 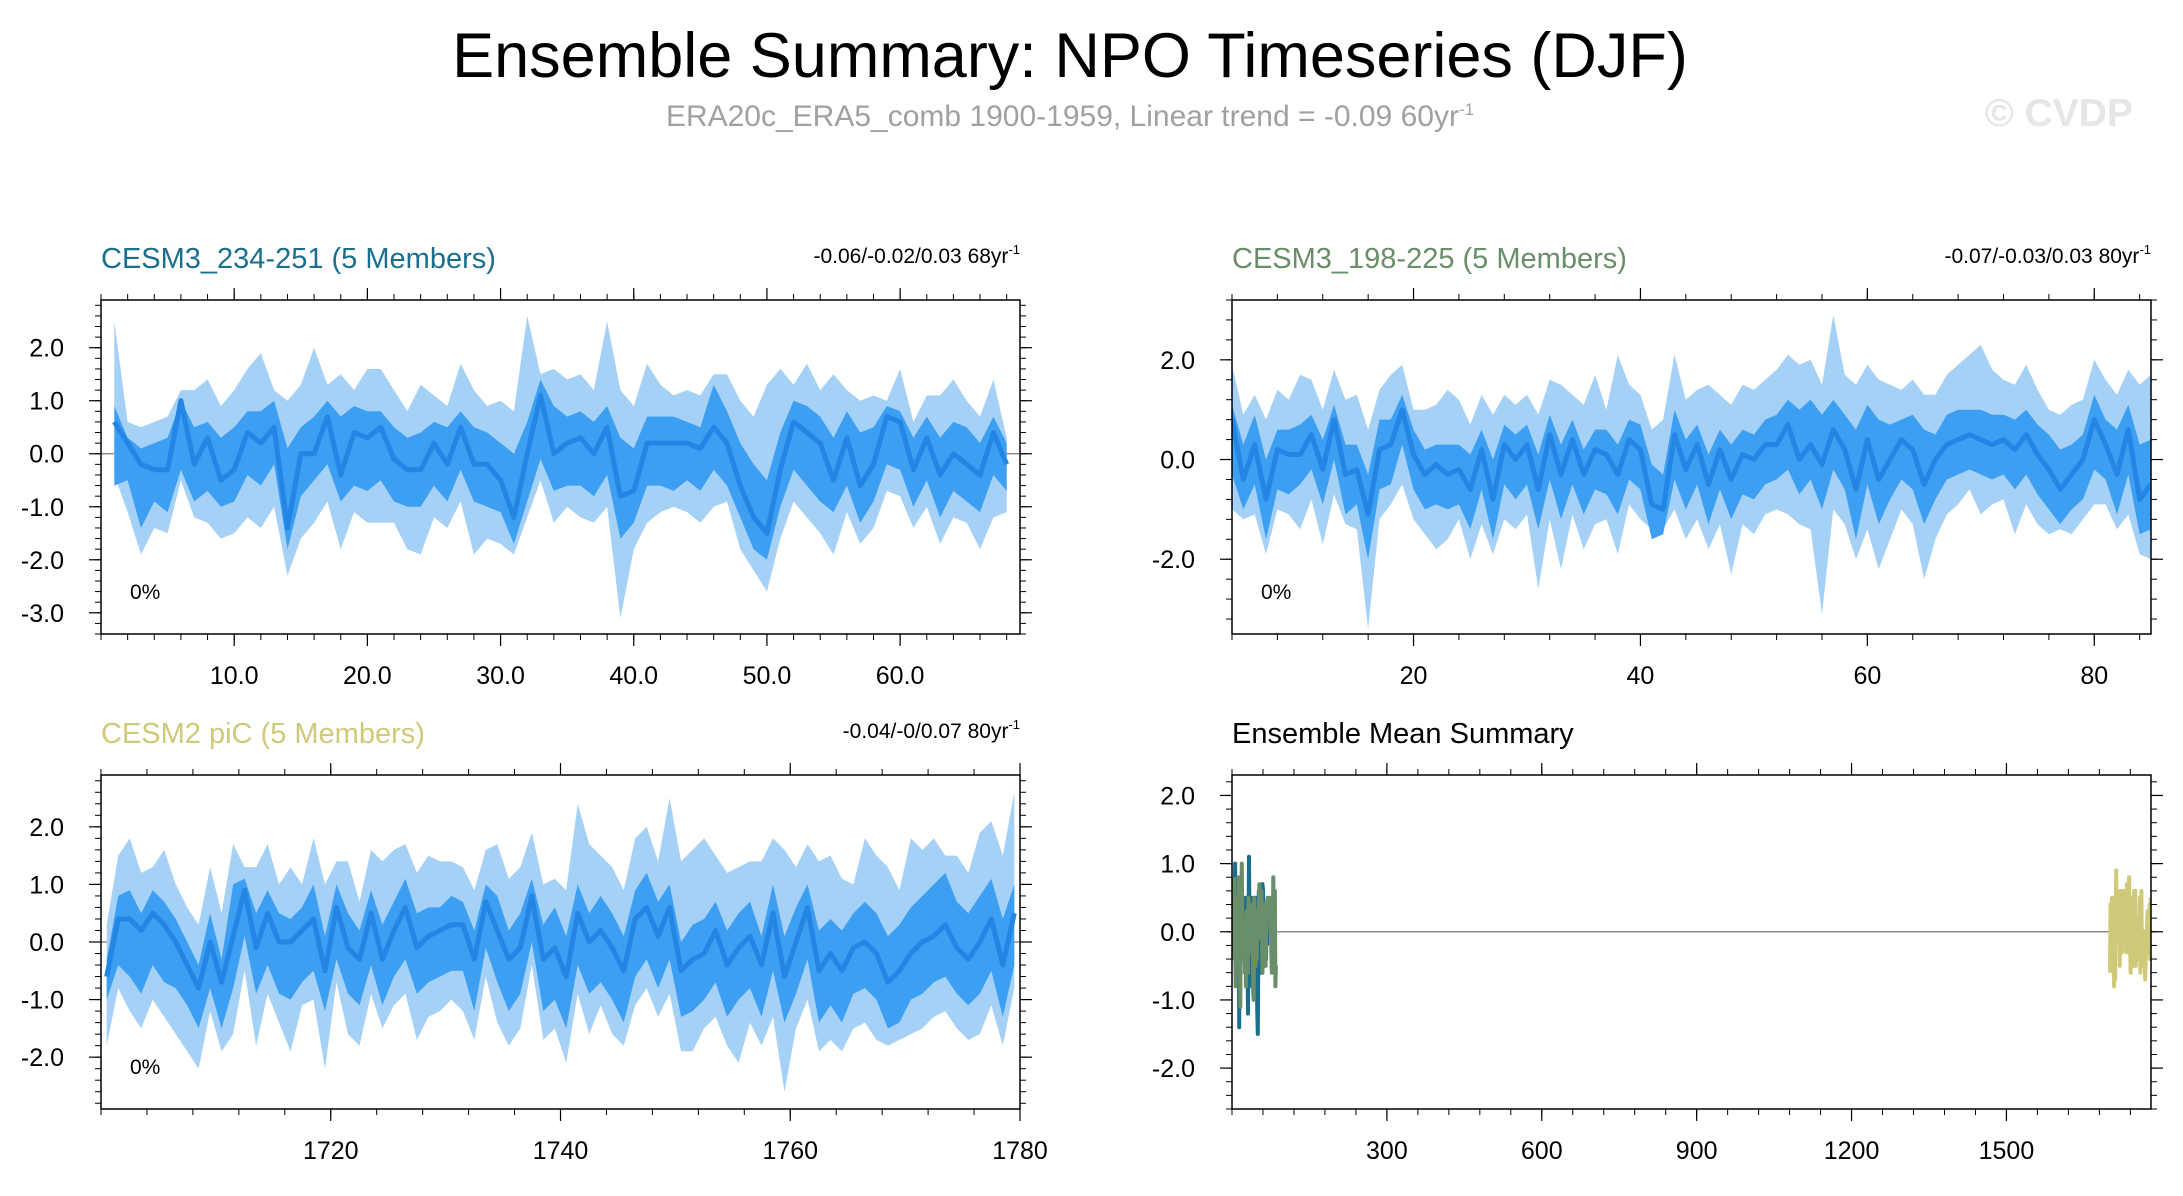 What do you see at coordinates (1429, 259) in the screenshot?
I see `panel-title: CESM3_198-225 (5 Members)` at bounding box center [1429, 259].